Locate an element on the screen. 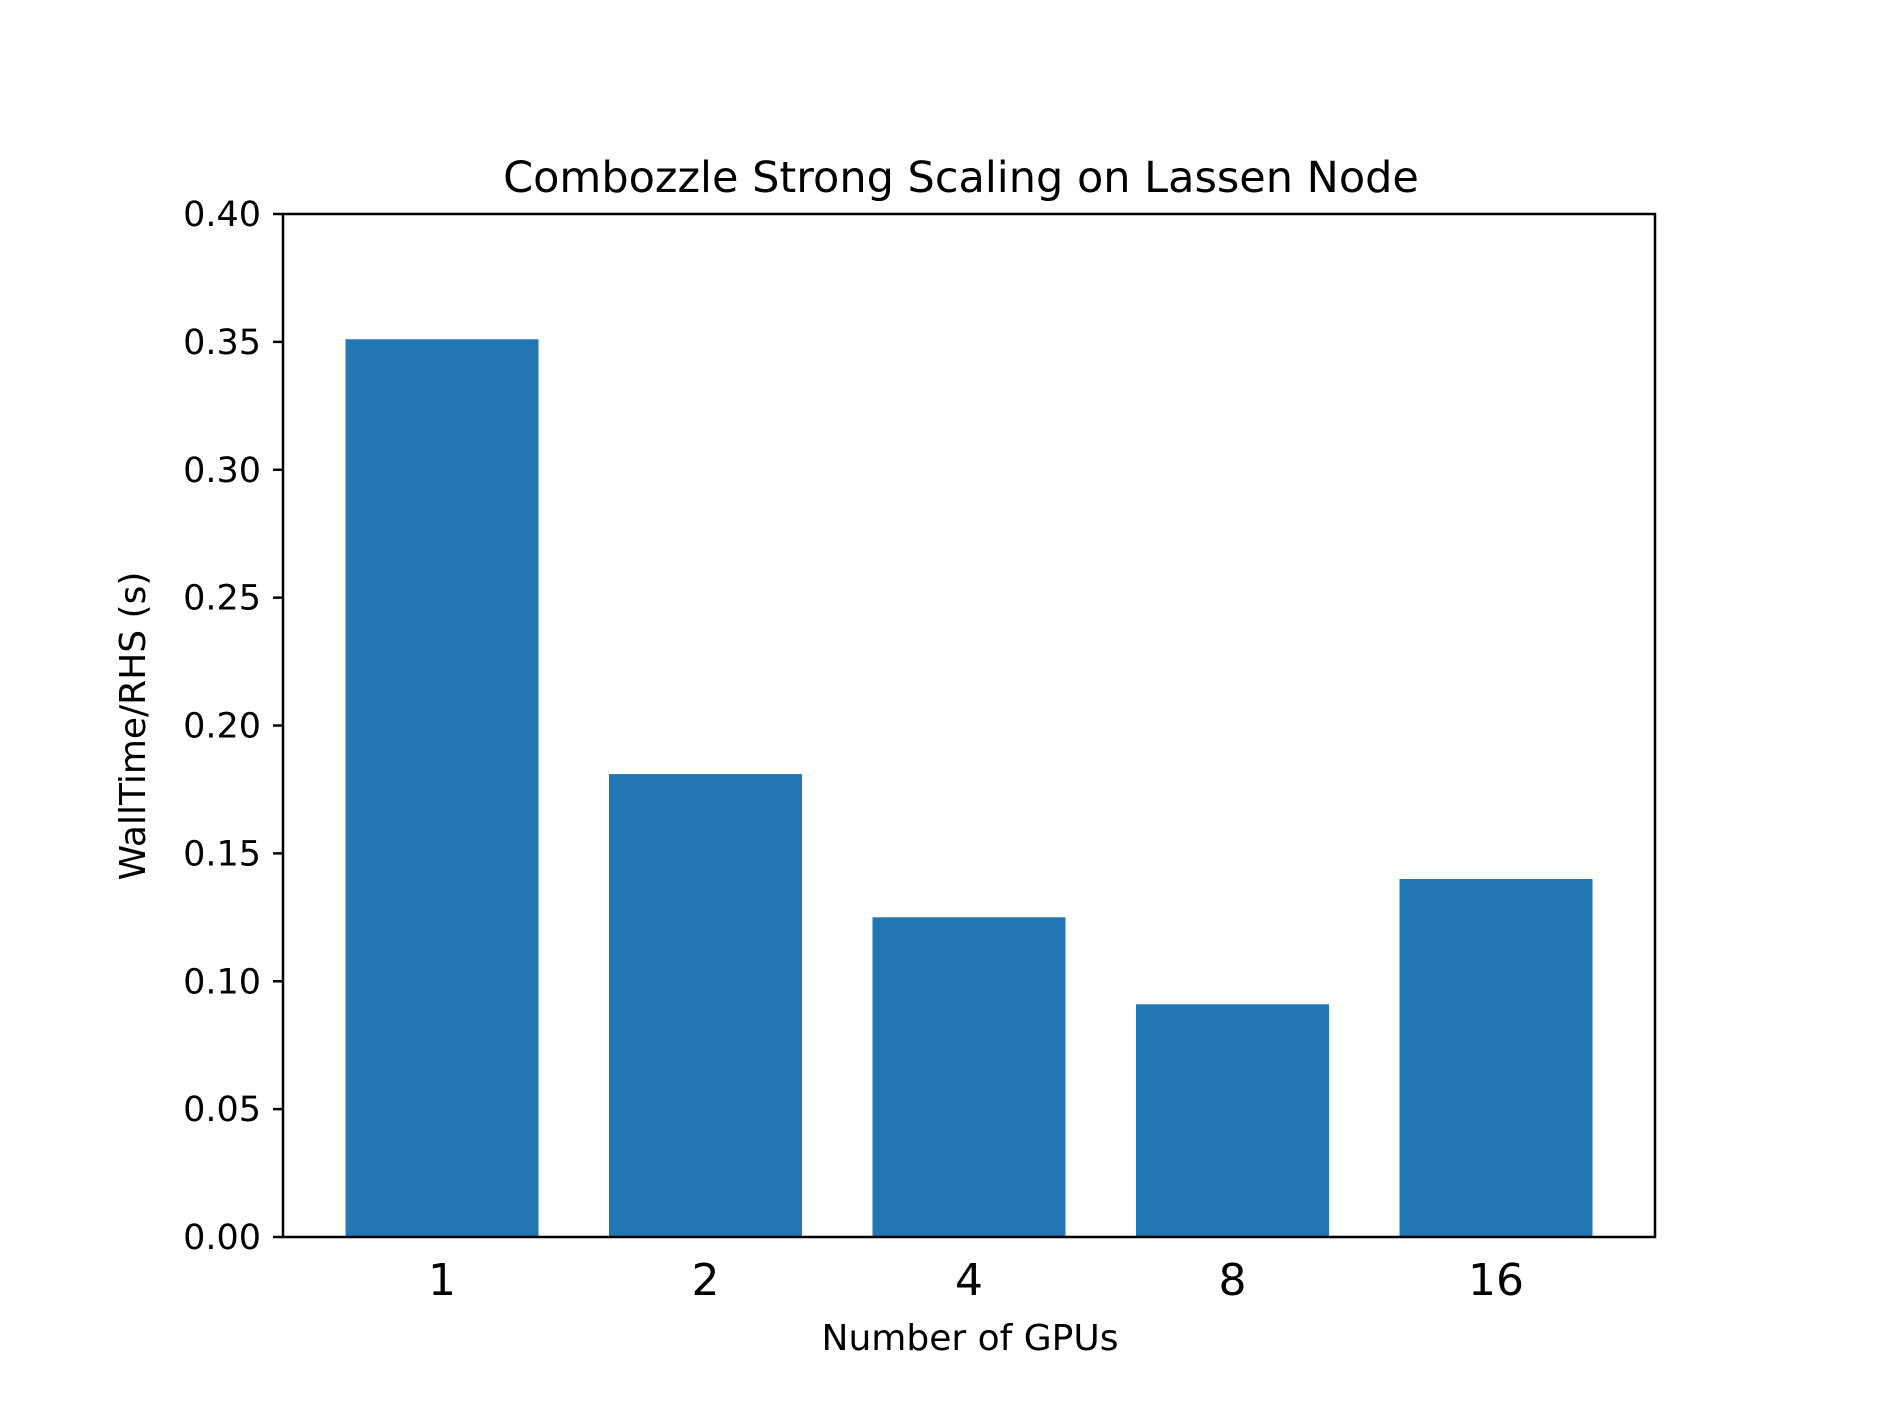  y-axis-title: WallTime/RHS (s) is located at coordinates (133, 726).